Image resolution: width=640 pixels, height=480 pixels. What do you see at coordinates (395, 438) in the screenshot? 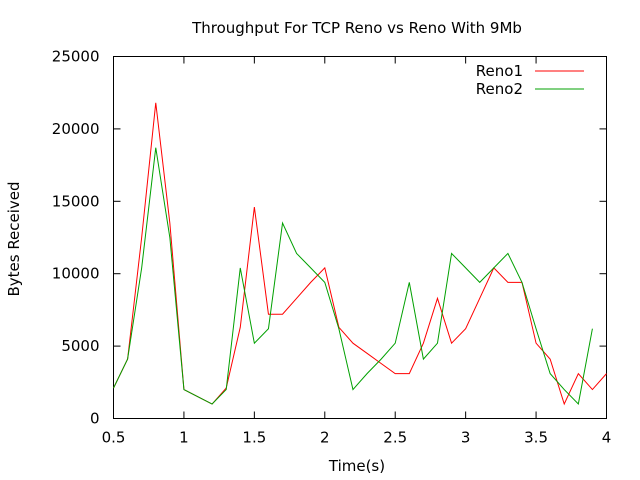
I see `x-tick-label: 2.5` at bounding box center [395, 438].